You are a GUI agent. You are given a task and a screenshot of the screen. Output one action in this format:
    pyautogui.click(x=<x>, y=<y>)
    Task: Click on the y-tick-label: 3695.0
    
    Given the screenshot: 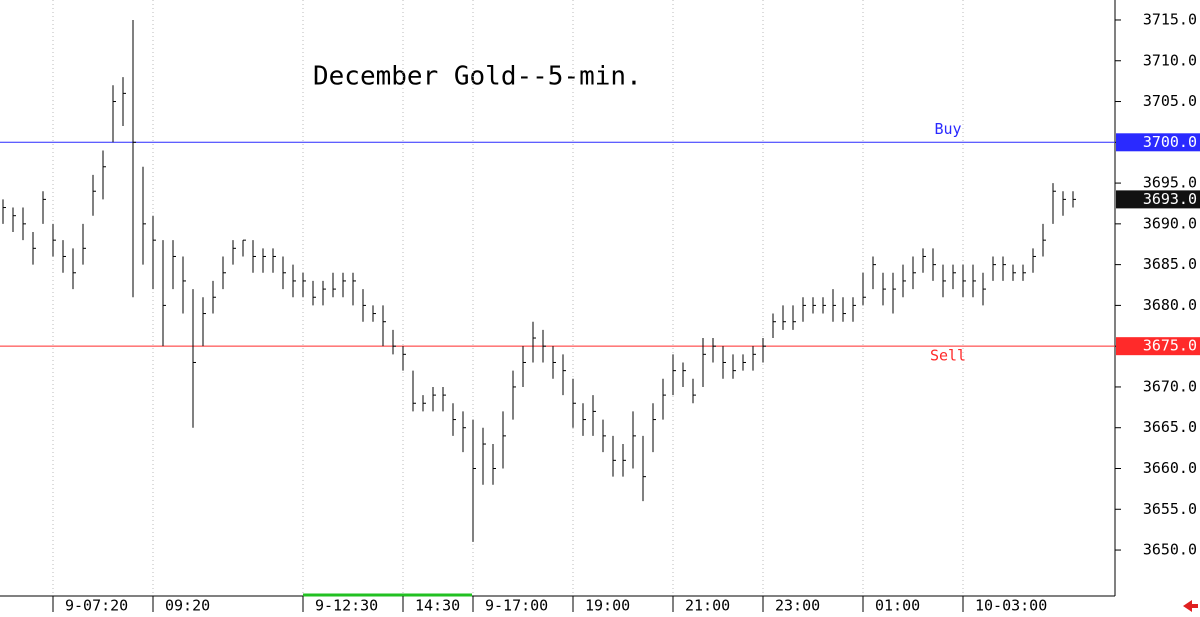 What is the action you would take?
    pyautogui.click(x=1170, y=183)
    